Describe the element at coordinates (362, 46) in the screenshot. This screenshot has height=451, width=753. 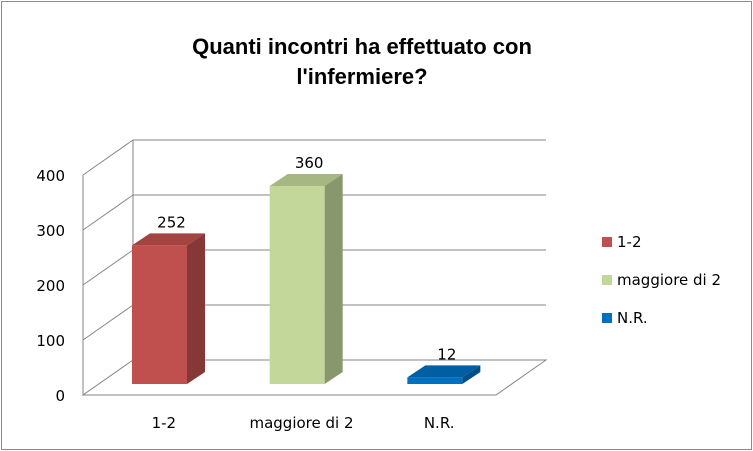
I see `chart-title-line-1: Quanti incontri ha effettuato con` at that location.